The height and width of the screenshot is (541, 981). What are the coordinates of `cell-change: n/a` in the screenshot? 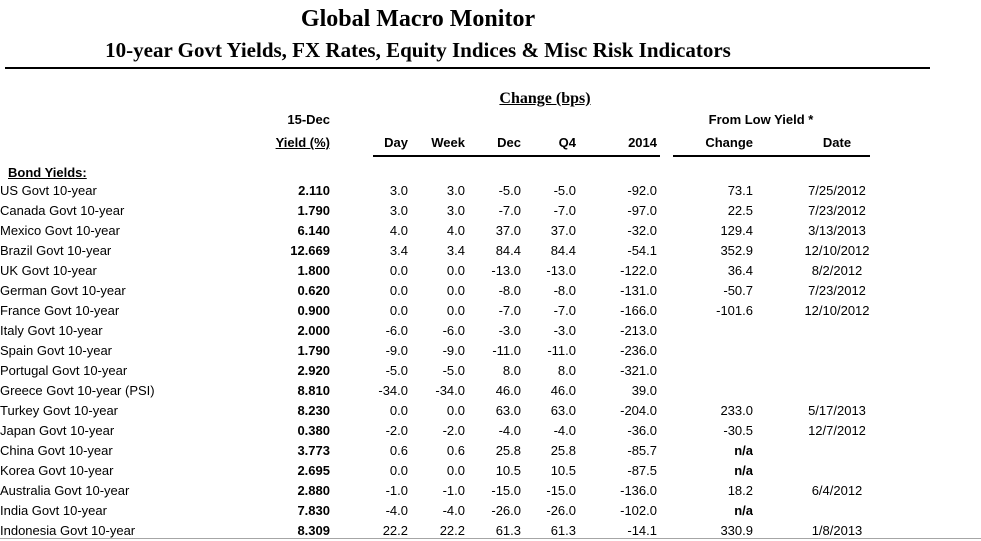 It's located at (743, 470).